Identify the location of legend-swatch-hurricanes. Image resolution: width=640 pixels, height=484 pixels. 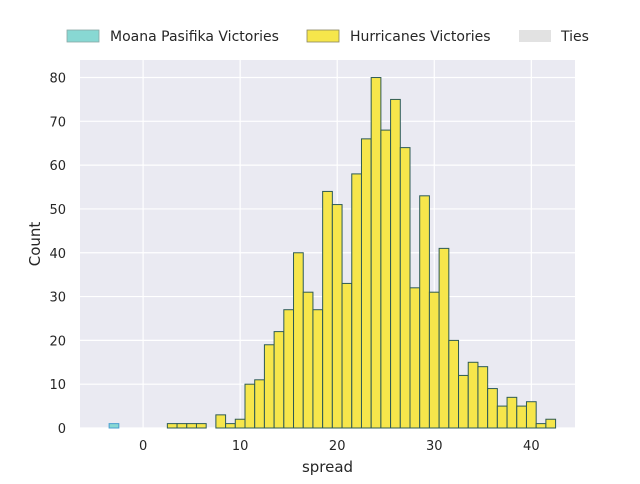
(323, 36).